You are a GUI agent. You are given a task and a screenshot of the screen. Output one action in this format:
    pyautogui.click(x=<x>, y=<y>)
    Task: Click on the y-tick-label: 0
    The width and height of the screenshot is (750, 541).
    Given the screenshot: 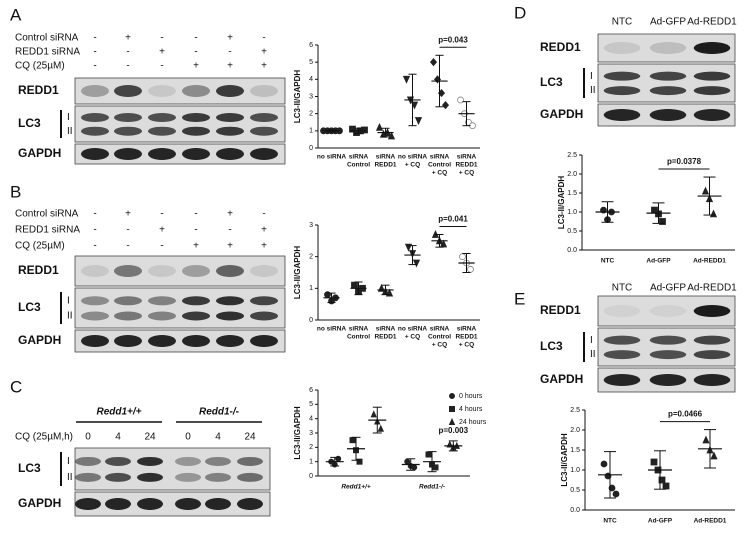 What is the action you would take?
    pyautogui.click(x=311, y=476)
    